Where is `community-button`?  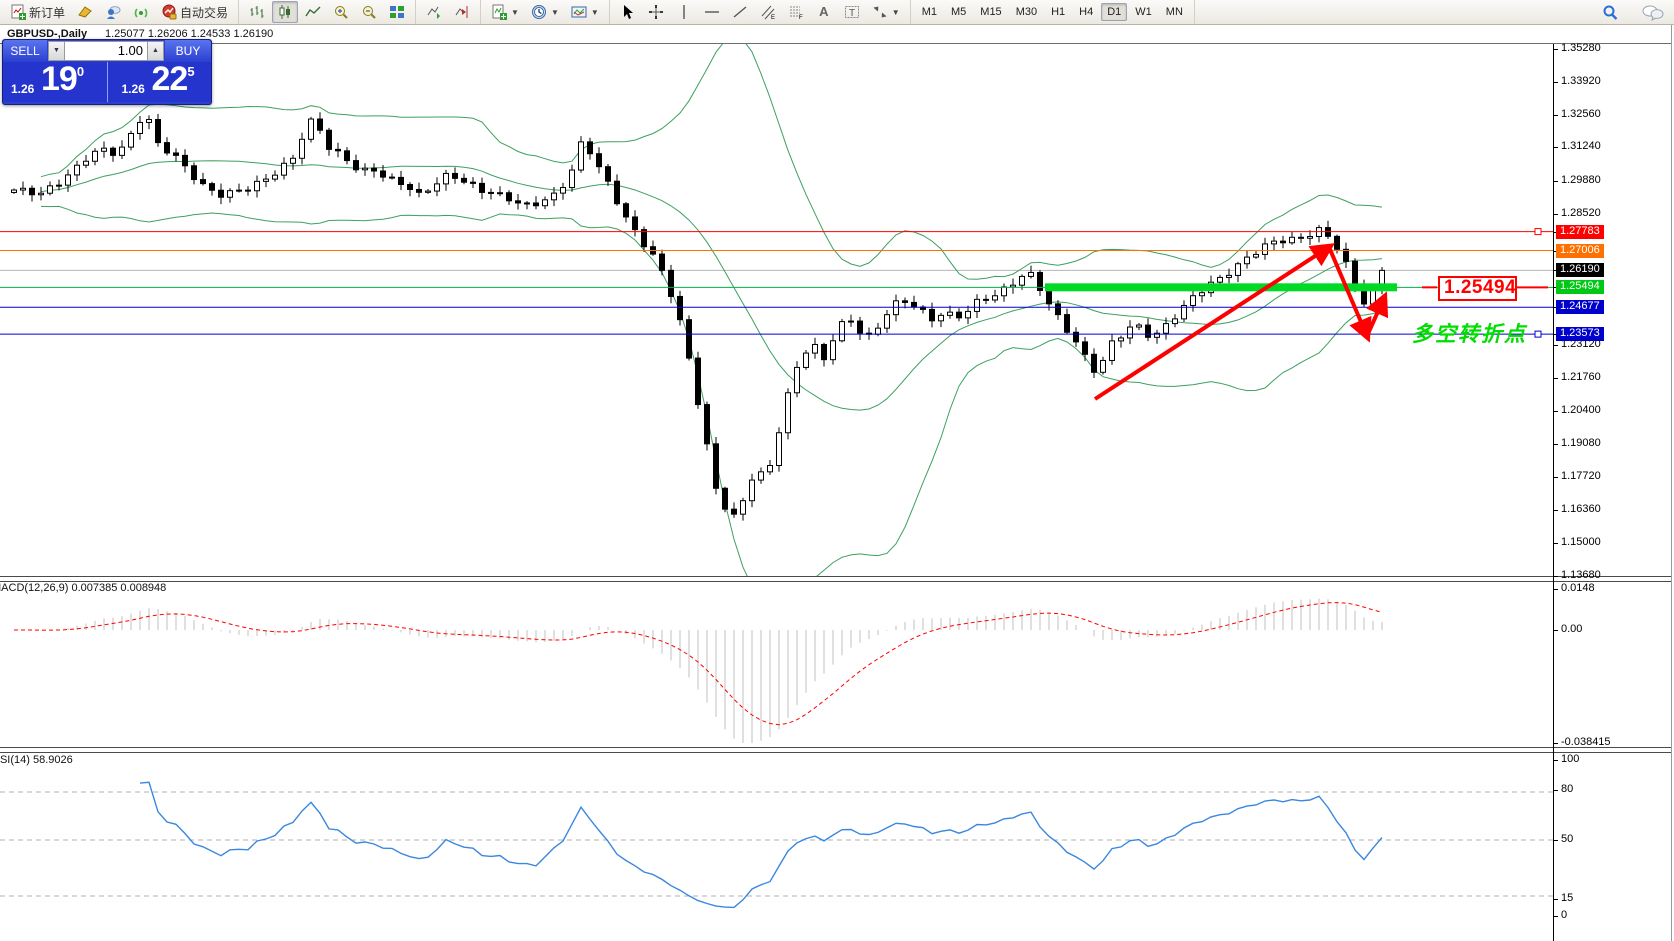 community-button is located at coordinates (113, 12).